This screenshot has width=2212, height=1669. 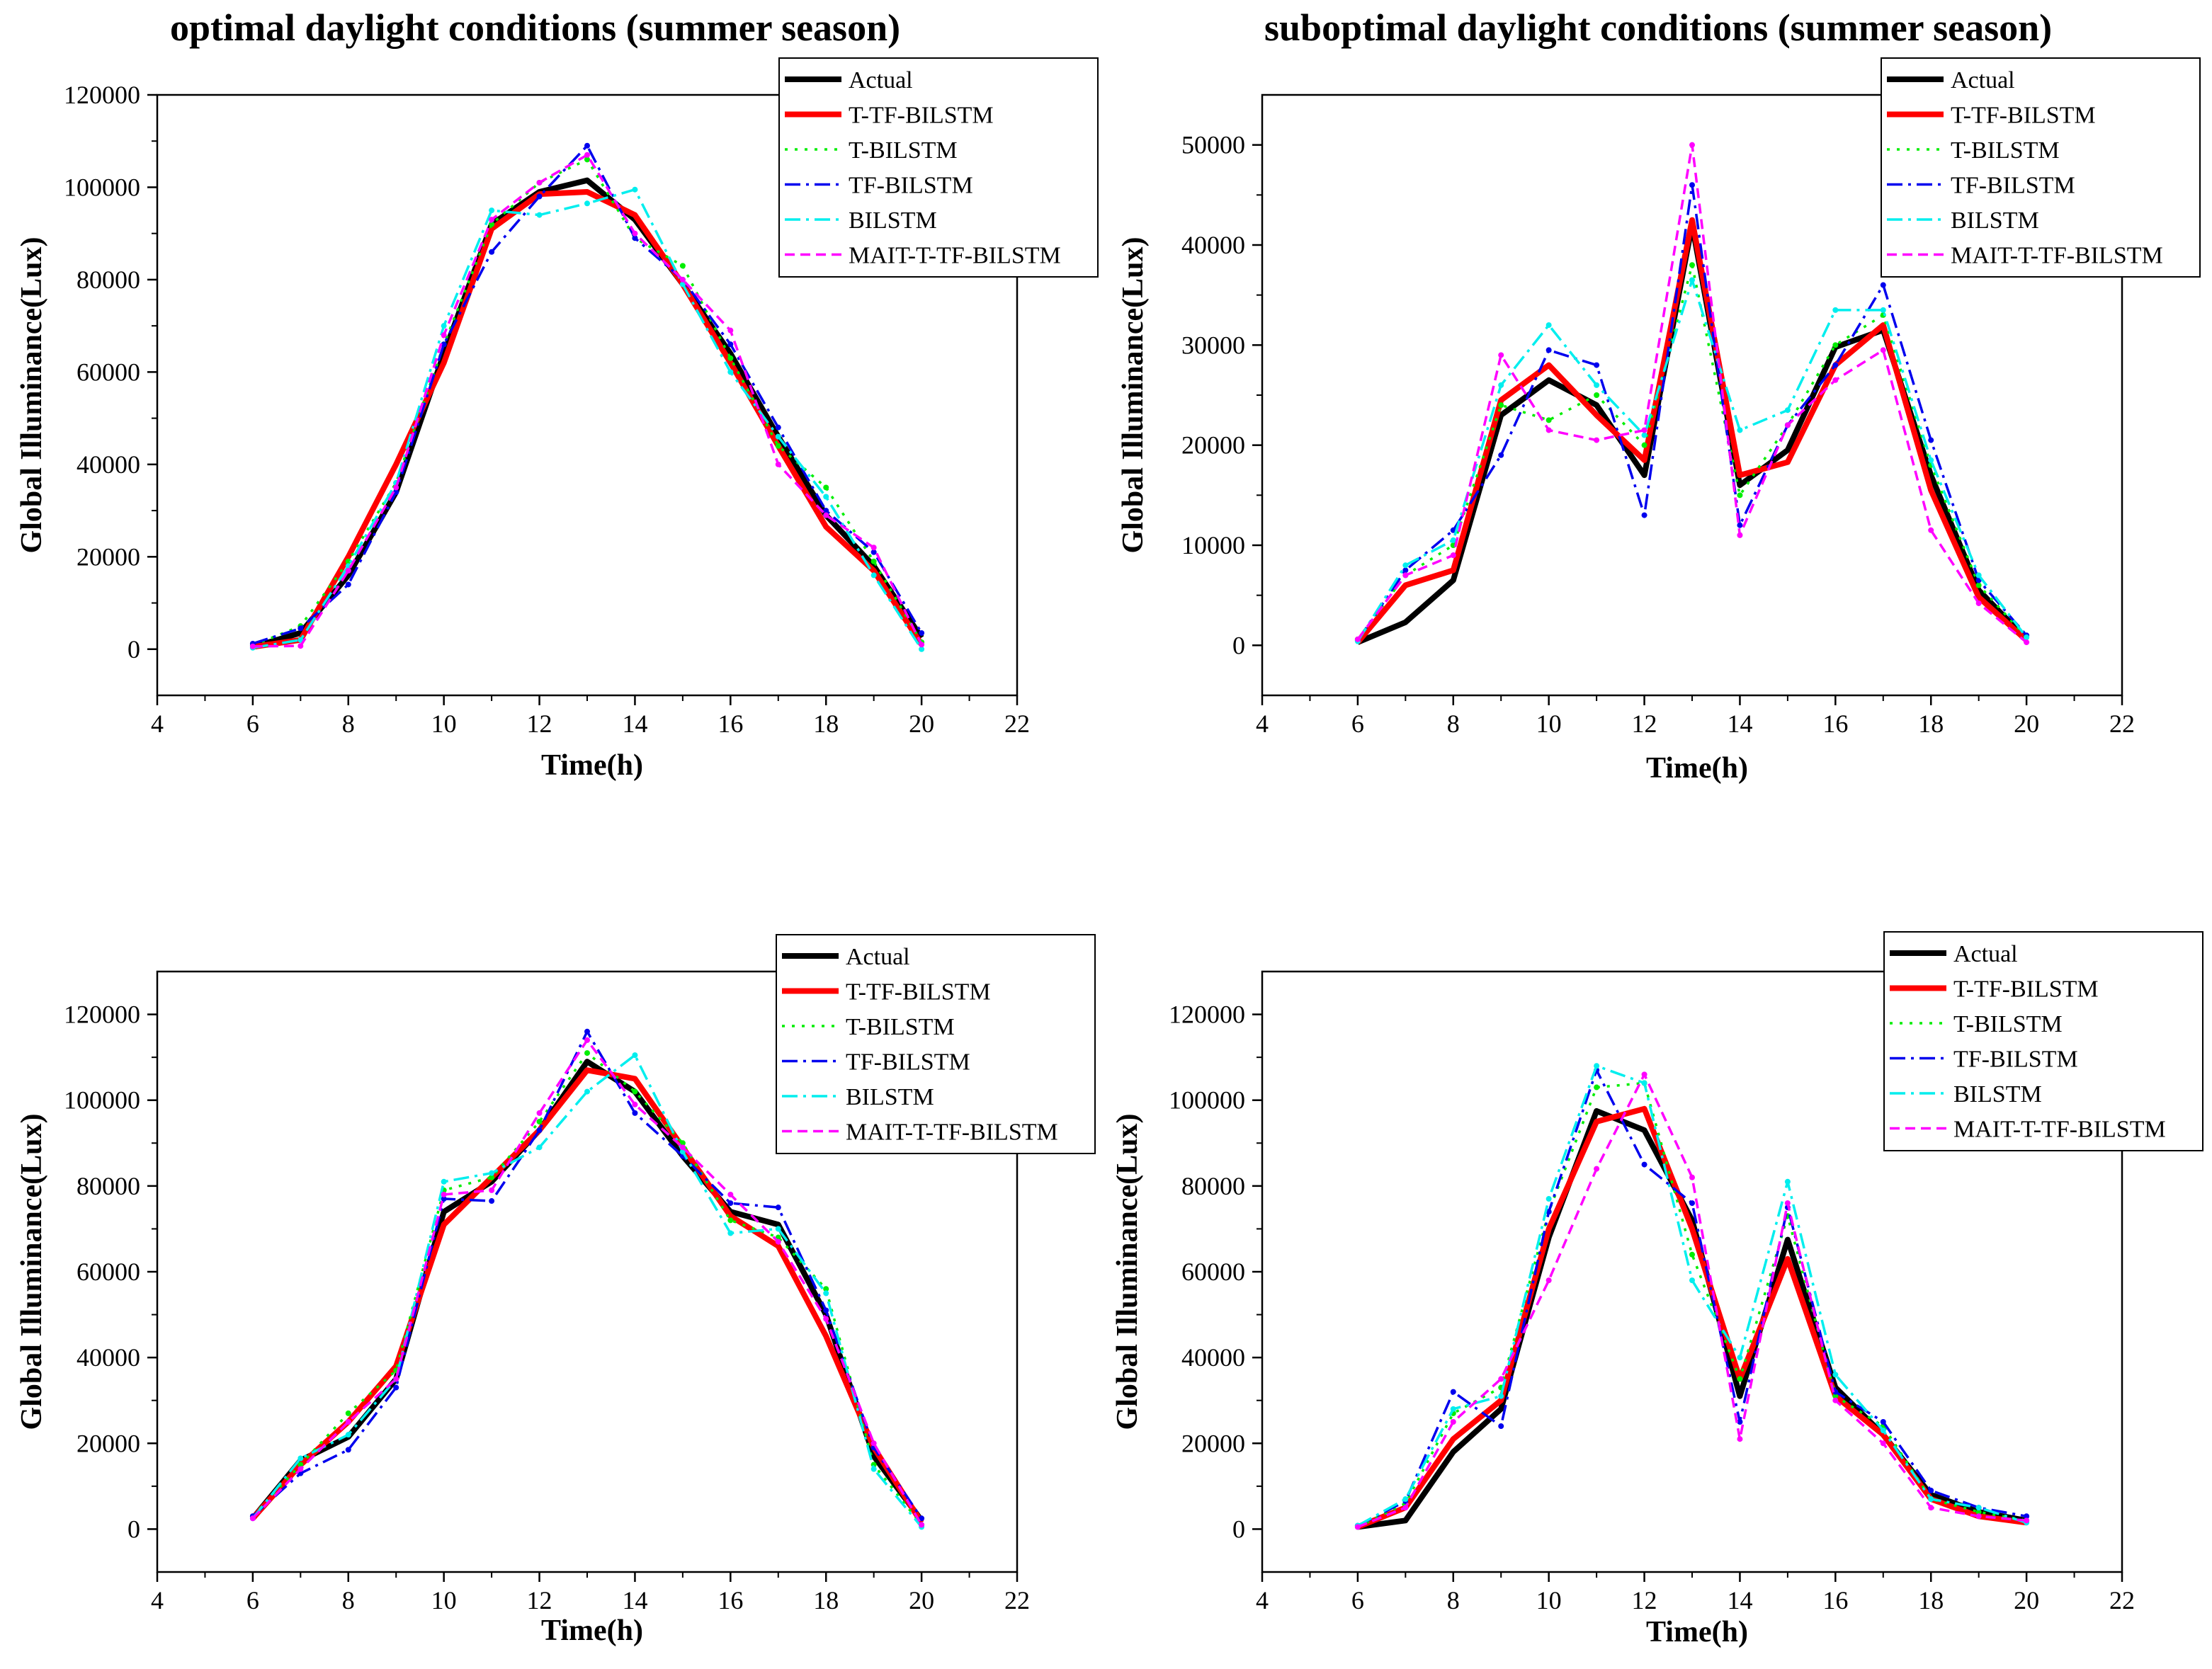 What do you see at coordinates (826, 1600) in the screenshot?
I see `x-tick-label: 18` at bounding box center [826, 1600].